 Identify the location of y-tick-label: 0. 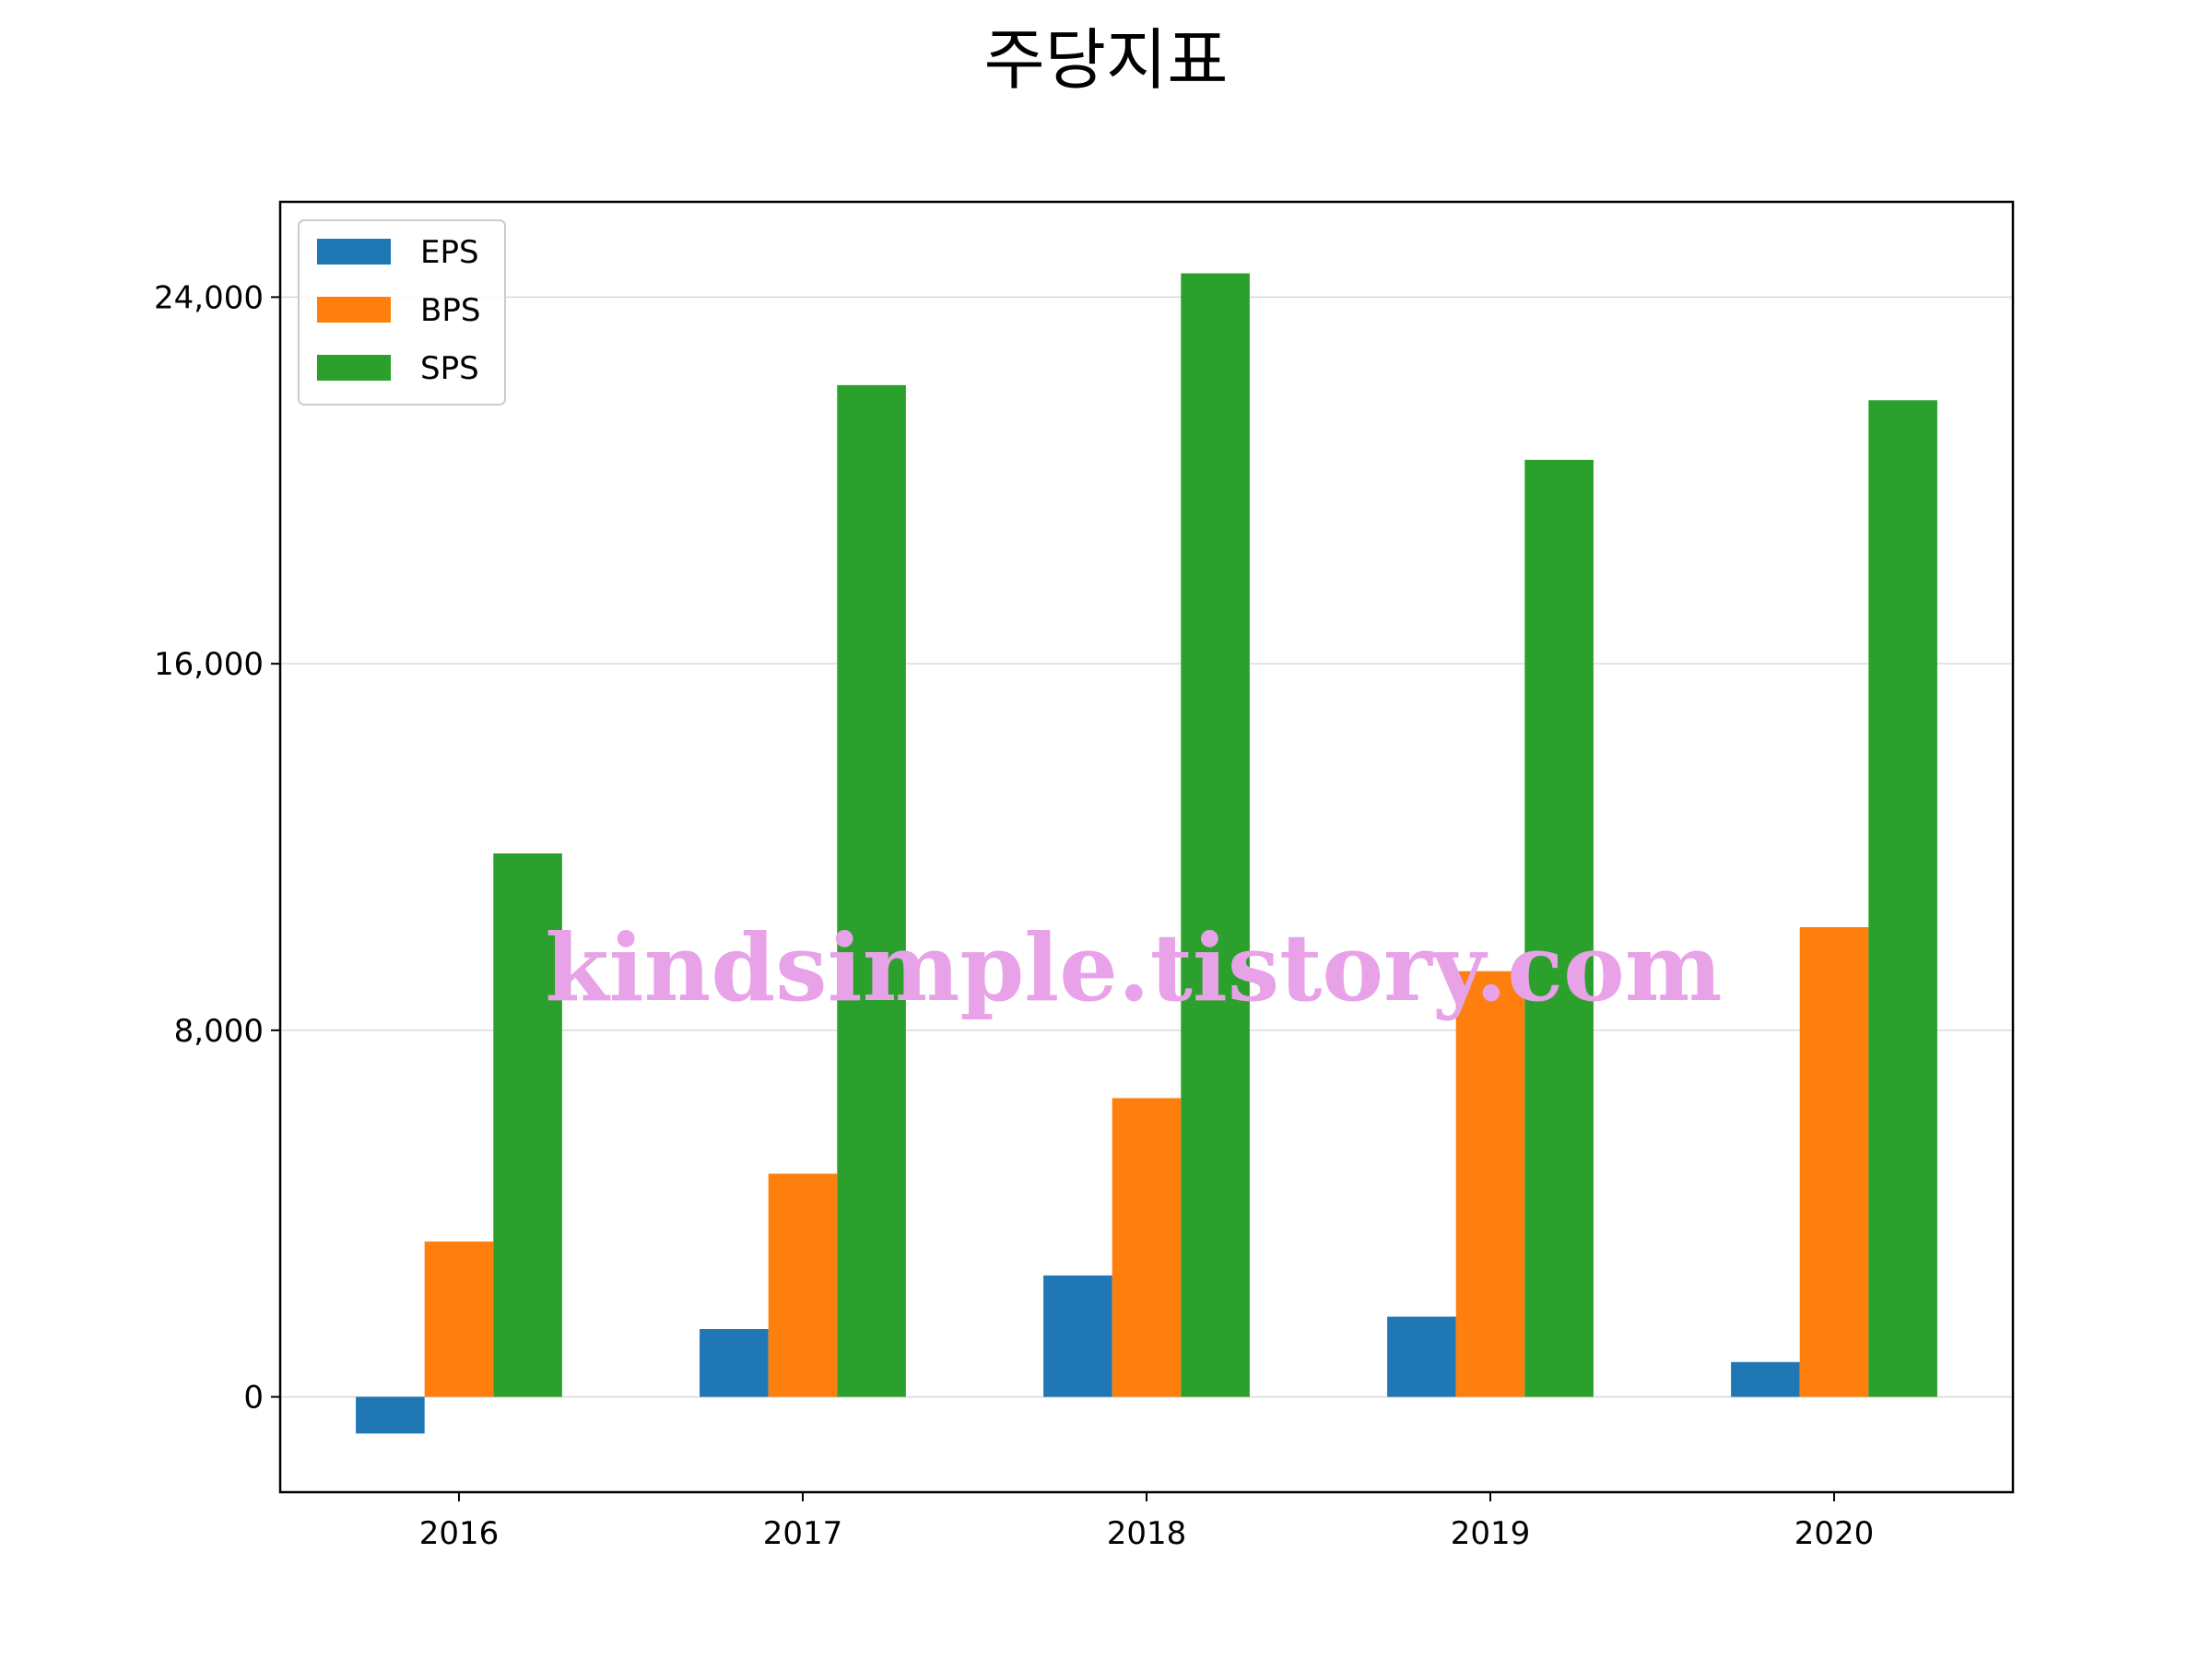
(253, 1398).